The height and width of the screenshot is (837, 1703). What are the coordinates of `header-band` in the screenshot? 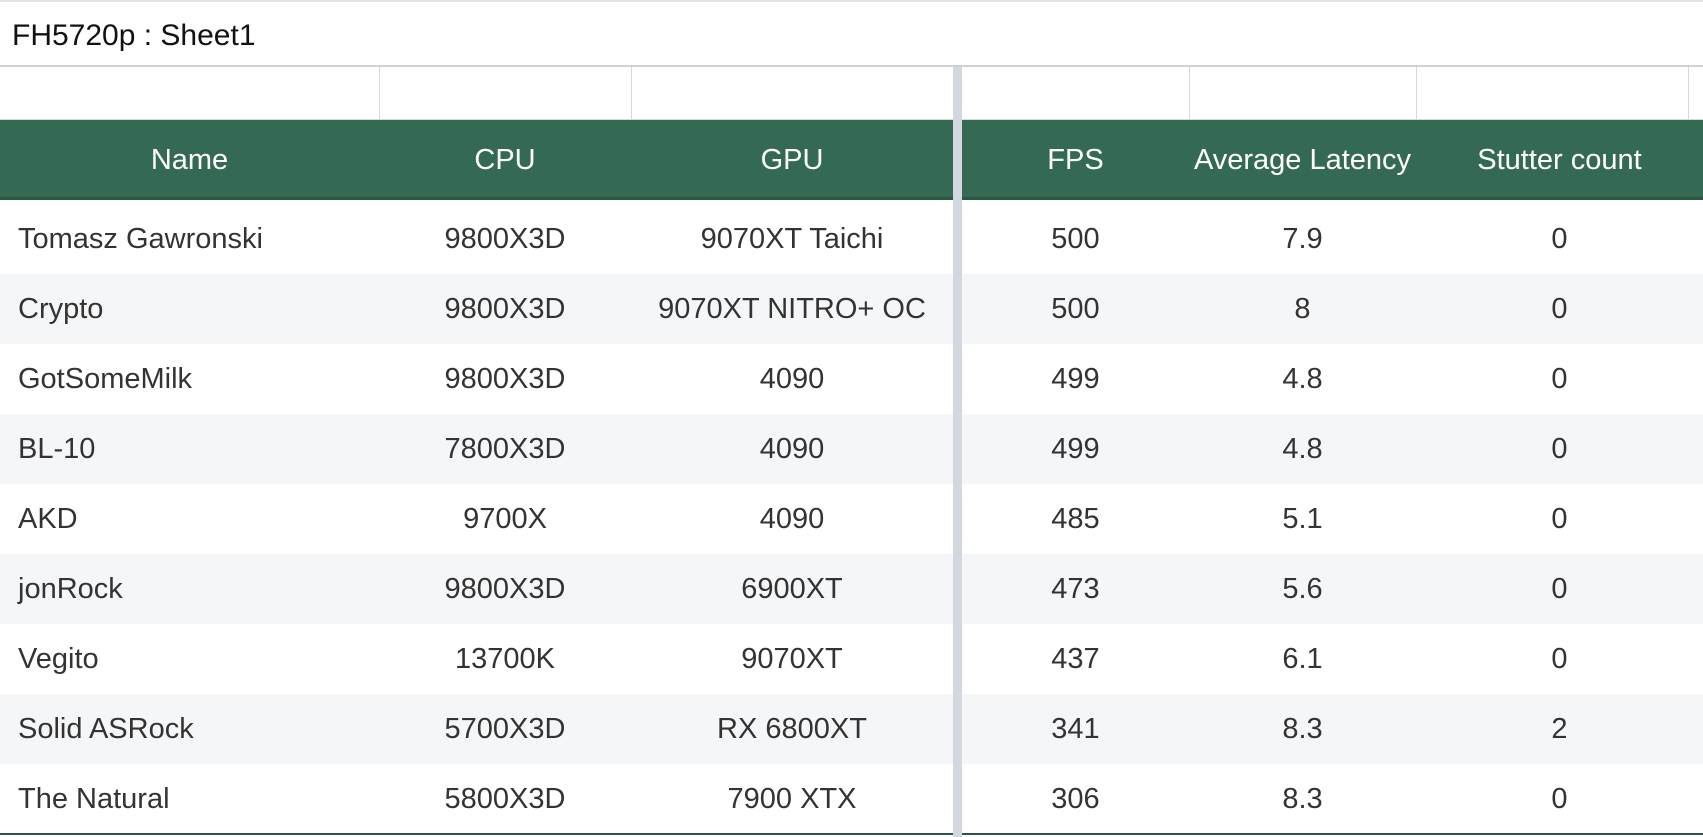 It's located at (851, 159).